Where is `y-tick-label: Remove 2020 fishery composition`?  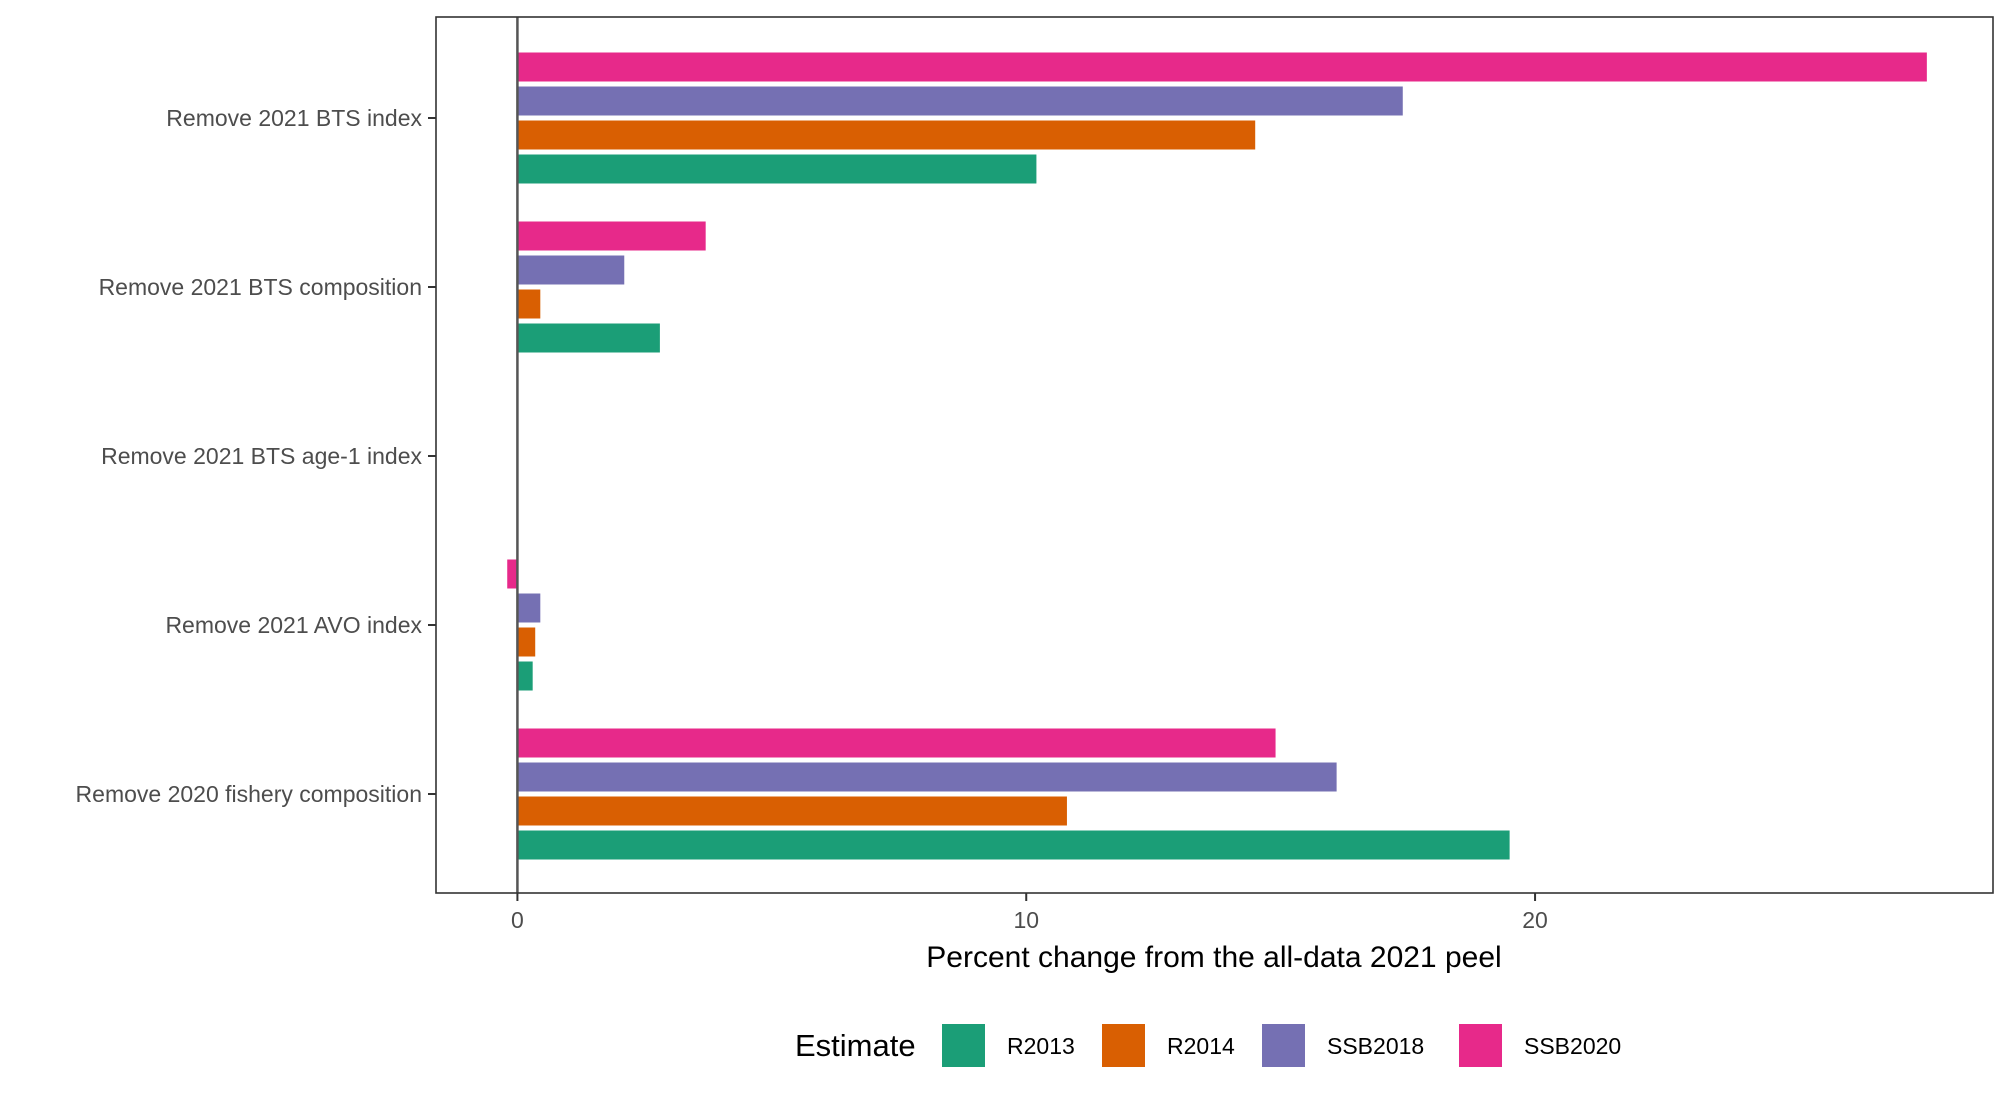
y-tick-label: Remove 2020 fishery composition is located at coordinates (249, 794).